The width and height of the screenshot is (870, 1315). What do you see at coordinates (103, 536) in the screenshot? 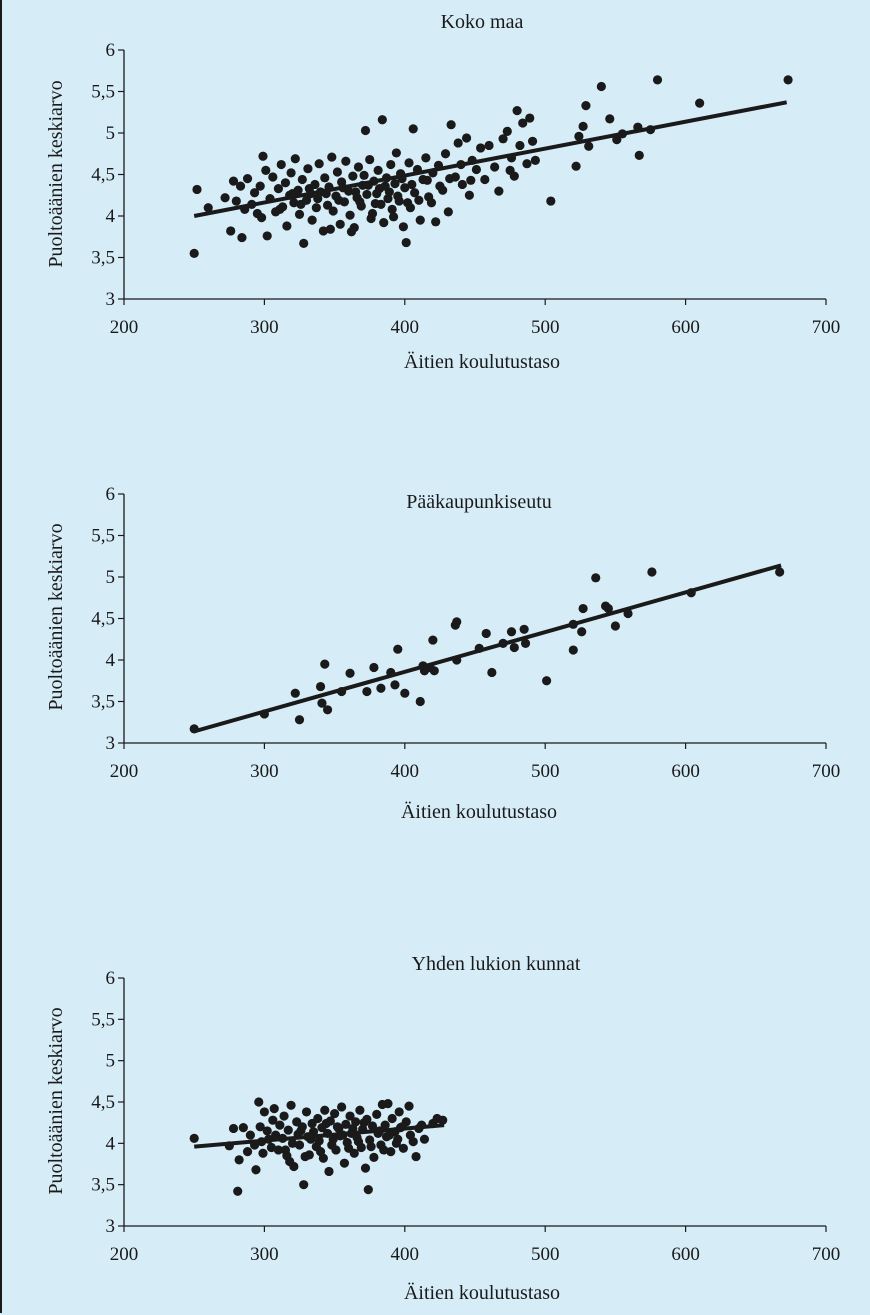
I see `y-tick-label: 5,5` at bounding box center [103, 536].